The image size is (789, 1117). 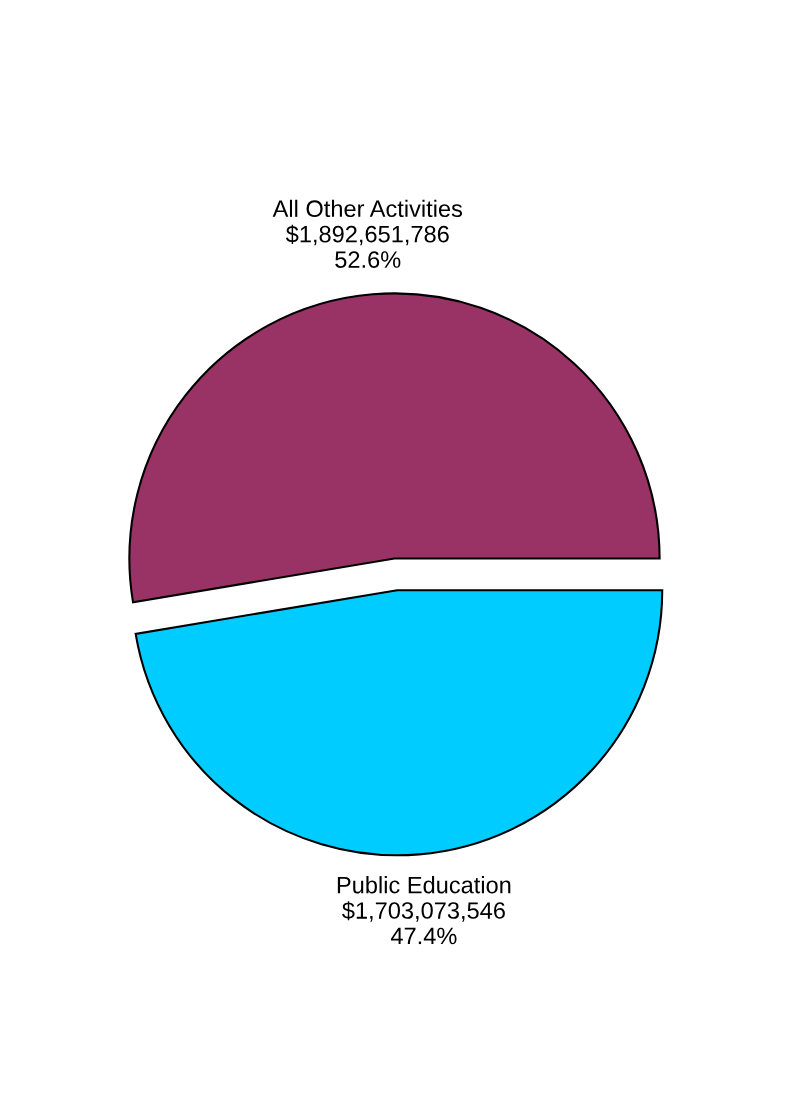 I want to click on data-label: $1,703,073,546 47.4%, so click(x=423, y=923).